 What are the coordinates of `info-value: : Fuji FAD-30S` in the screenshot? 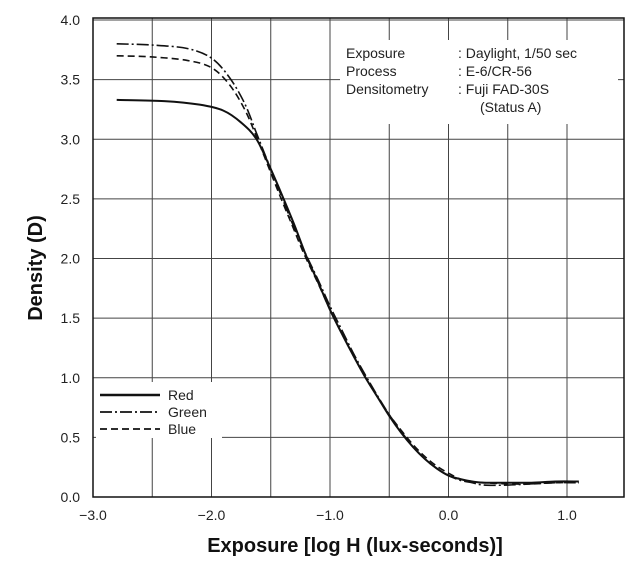 It's located at (503, 89).